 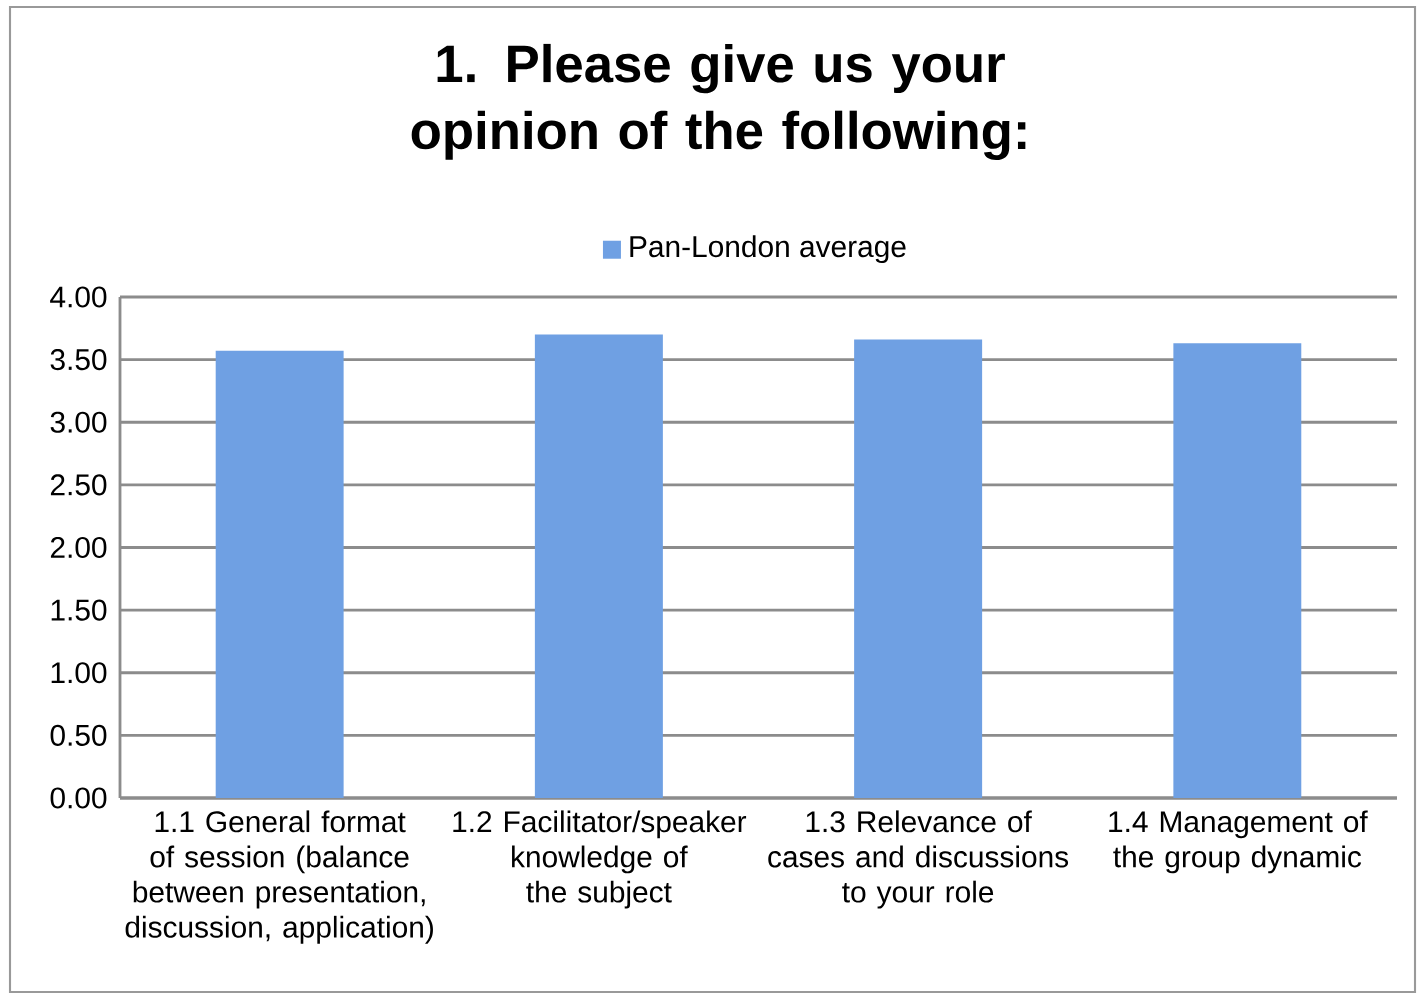 What do you see at coordinates (78, 547) in the screenshot?
I see `y-tick-label: 2.00` at bounding box center [78, 547].